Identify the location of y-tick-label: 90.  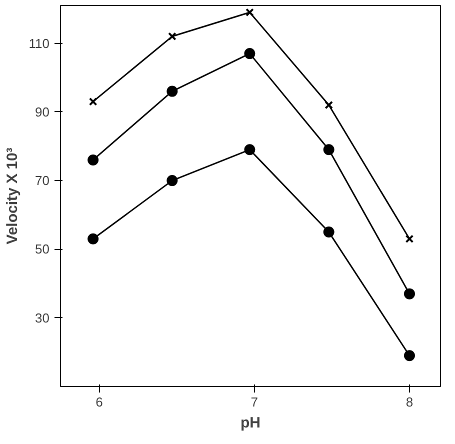
(42, 112).